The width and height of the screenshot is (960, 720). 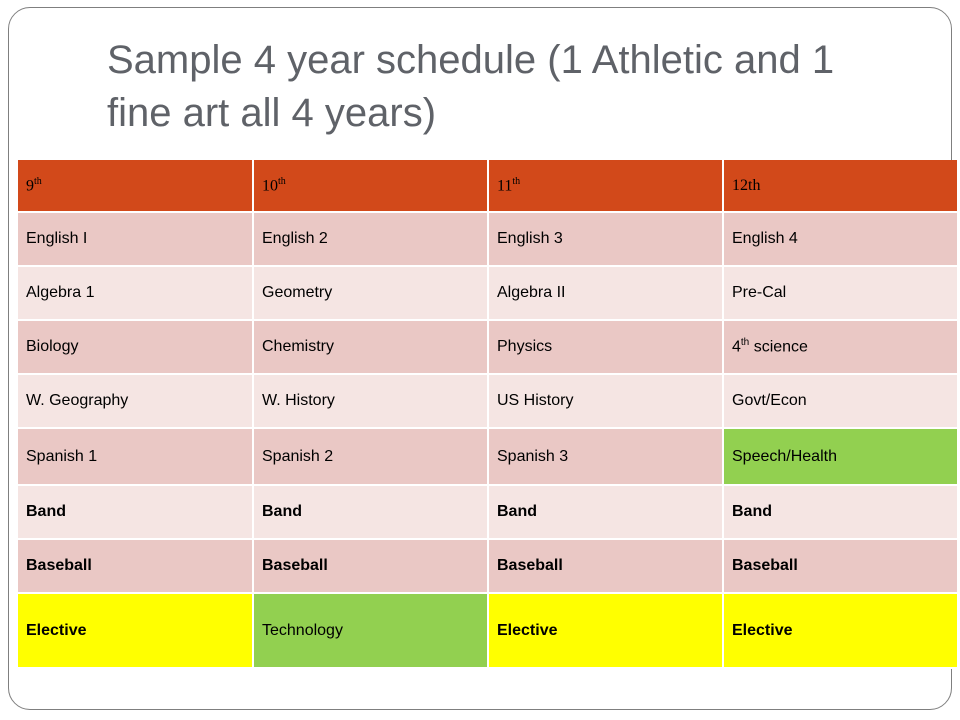 I want to click on table-cell: Algebra 1, so click(x=136, y=293).